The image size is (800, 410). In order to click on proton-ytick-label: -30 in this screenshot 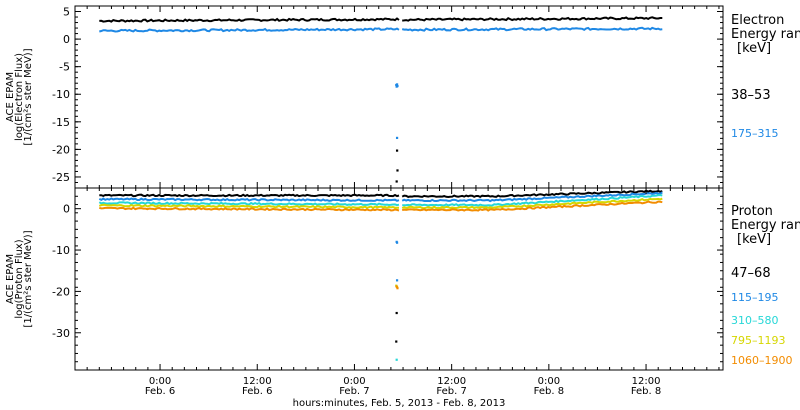, I will do `click(61, 333)`.